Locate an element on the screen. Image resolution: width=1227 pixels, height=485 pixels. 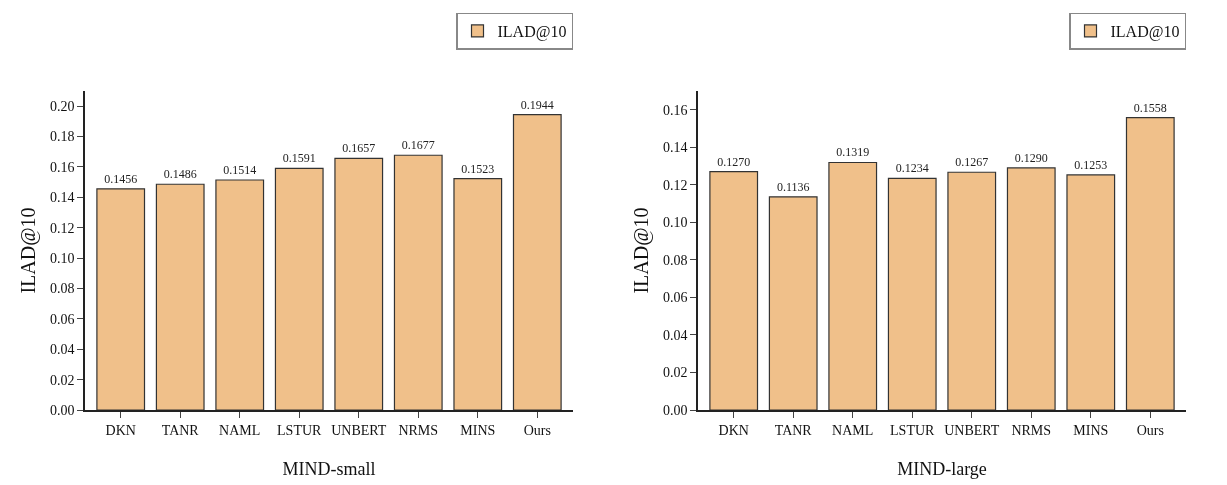
x-axis-title: MIND-large is located at coordinates (942, 468).